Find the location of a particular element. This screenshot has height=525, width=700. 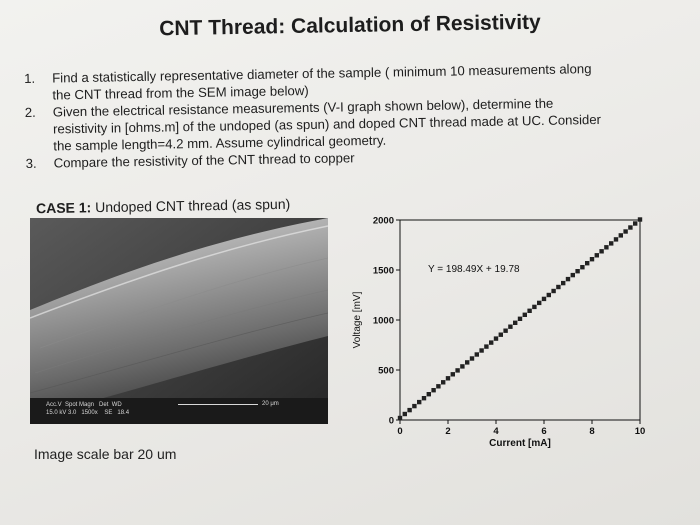

sem-meta-line: 15.0 kV 3.0 1500x SE 18.4 is located at coordinates (88, 413).